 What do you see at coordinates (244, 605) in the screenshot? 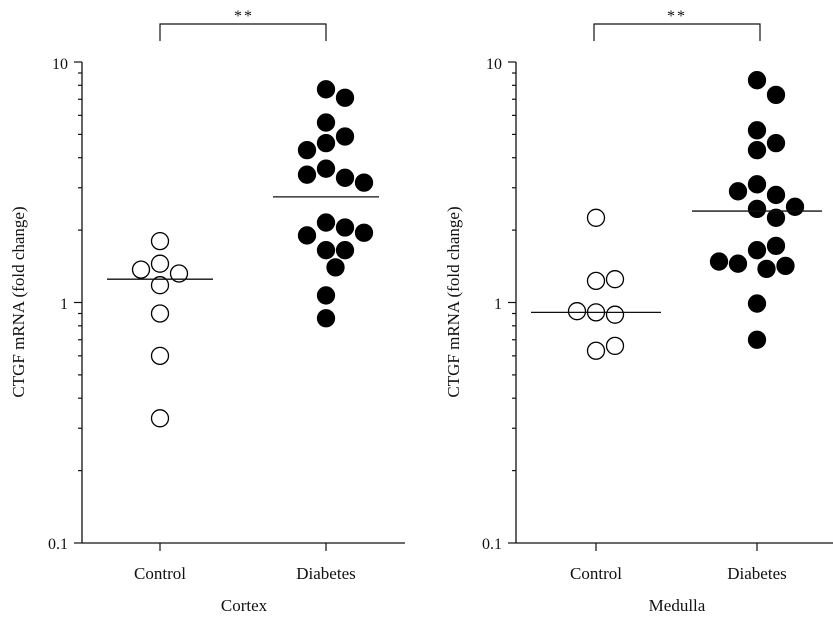
I see `x-axis-title: Cortex` at bounding box center [244, 605].